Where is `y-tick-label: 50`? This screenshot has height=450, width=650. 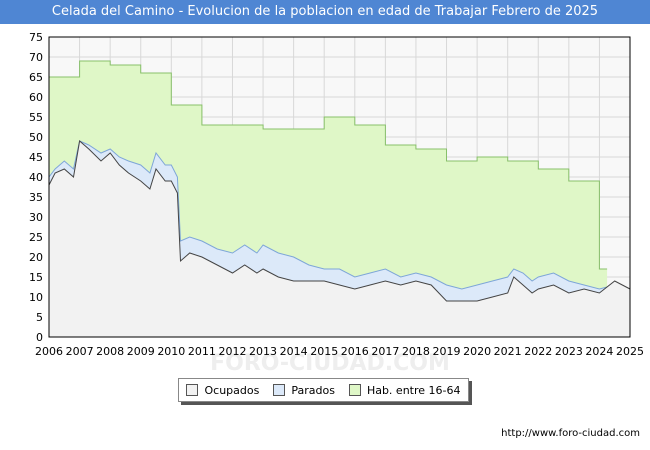 y-tick-label: 50 is located at coordinates (36, 137).